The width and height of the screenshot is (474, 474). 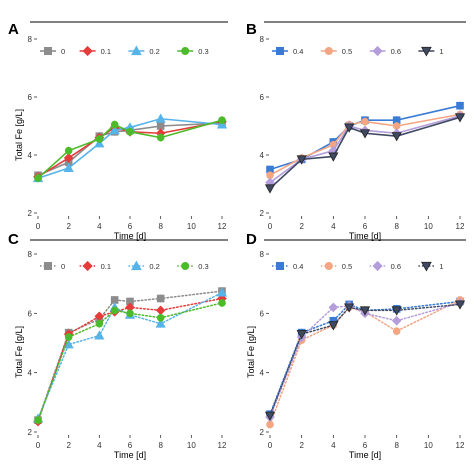 I want to click on legend-entry: 0, so click(x=52, y=51).